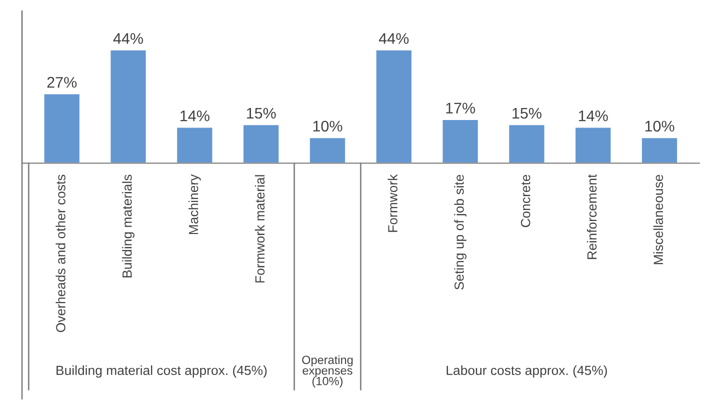 Image resolution: width=710 pixels, height=411 pixels. What do you see at coordinates (526, 371) in the screenshot?
I see `text: Labour costs approx. (45%)` at bounding box center [526, 371].